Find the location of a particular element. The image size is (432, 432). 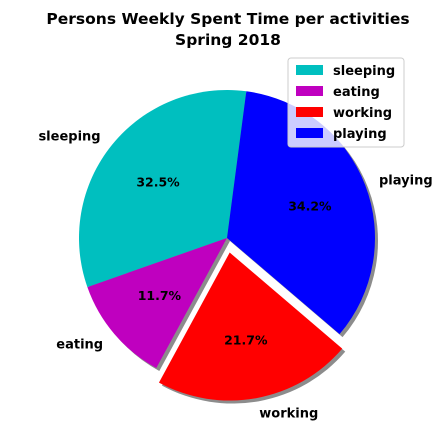

legend-label-sleeping: sleeping is located at coordinates (364, 71).